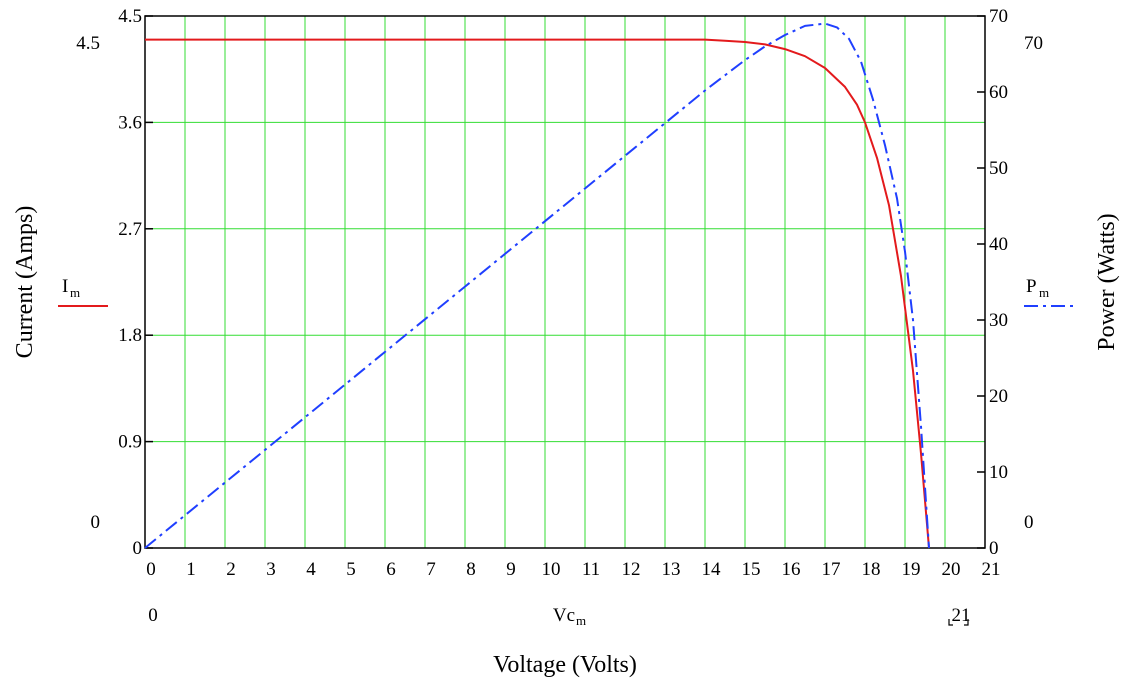 This screenshot has height=694, width=1128. Describe the element at coordinates (153, 615) in the screenshot. I see `x-min-corner-label: 0` at that location.